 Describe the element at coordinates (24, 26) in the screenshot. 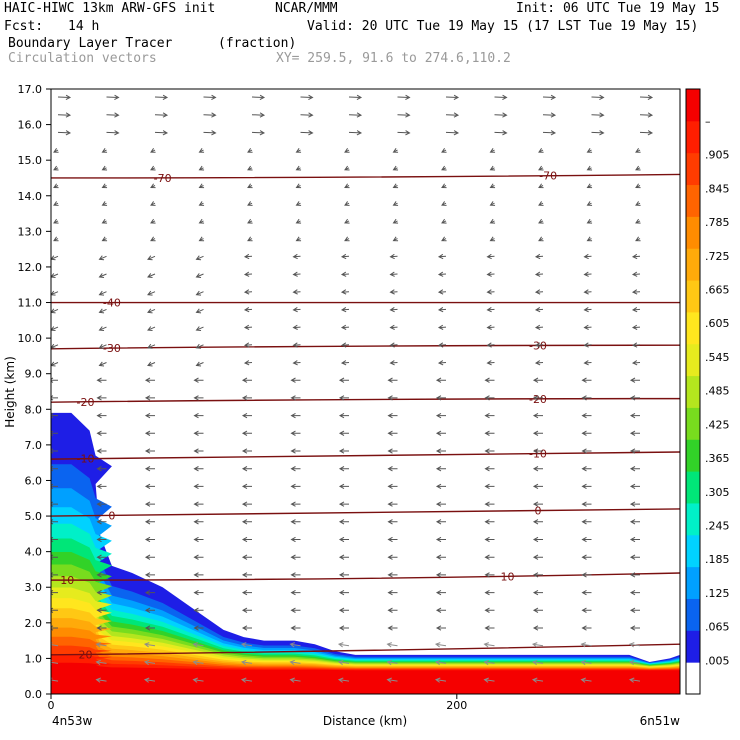

I see `forecast-label: Fcst:` at that location.